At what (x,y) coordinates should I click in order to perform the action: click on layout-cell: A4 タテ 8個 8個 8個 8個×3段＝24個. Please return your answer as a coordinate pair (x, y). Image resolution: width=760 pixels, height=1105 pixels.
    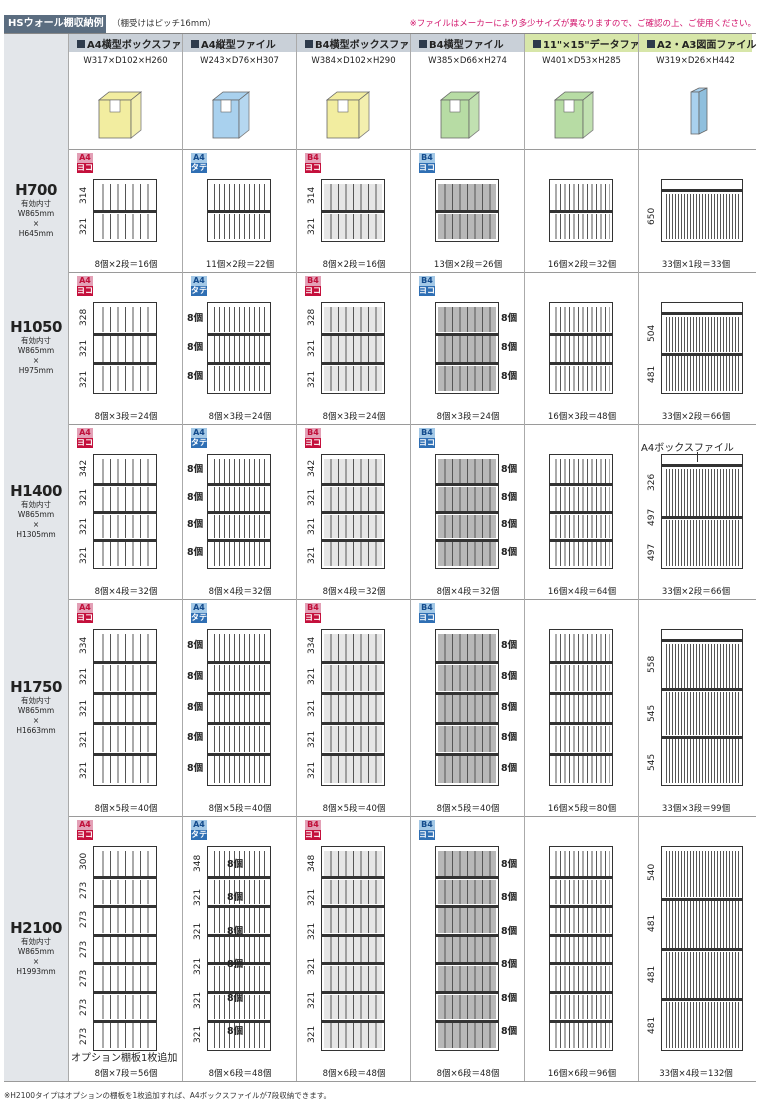
    Looking at the image, I should click on (239, 348).